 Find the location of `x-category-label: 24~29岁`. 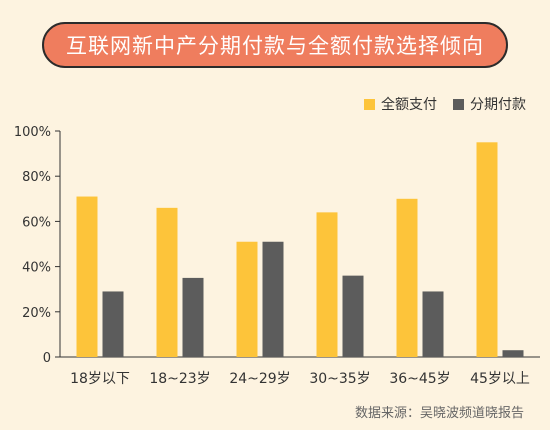

x-category-label: 24~29岁 is located at coordinates (259, 379).